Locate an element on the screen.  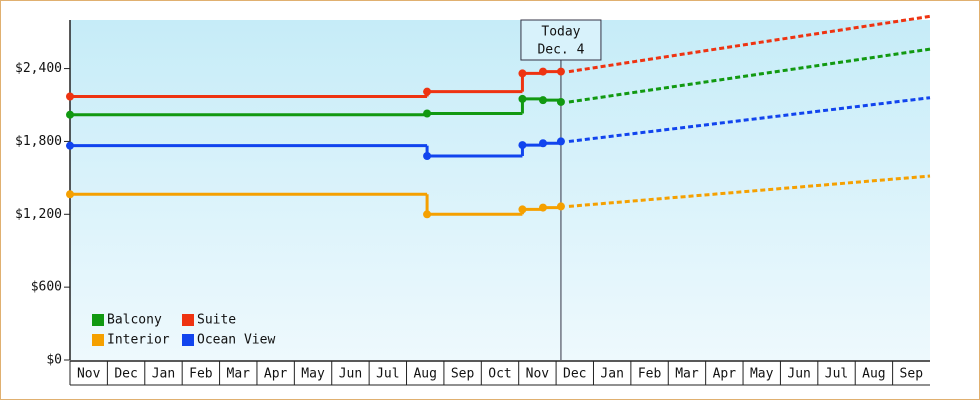
y-tick-label: $1,800 is located at coordinates (38, 141).